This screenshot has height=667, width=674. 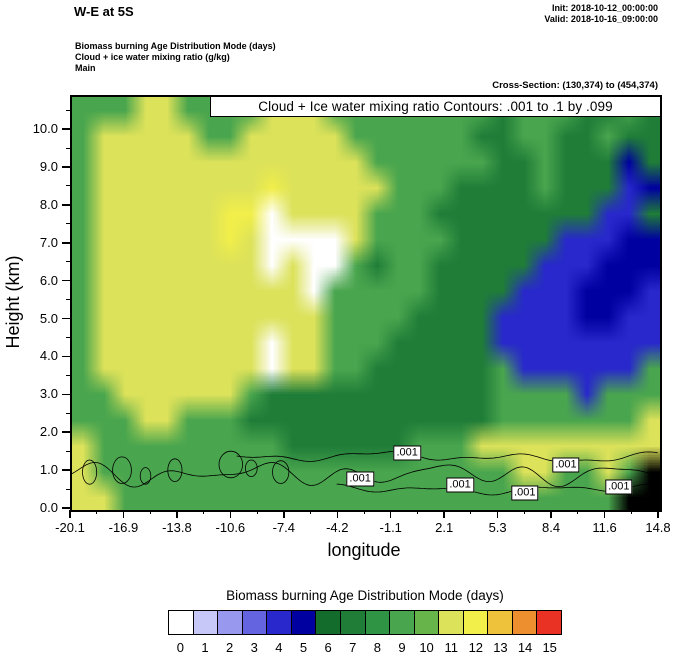 What do you see at coordinates (337, 527) in the screenshot?
I see `x-tick-label: -4.2` at bounding box center [337, 527].